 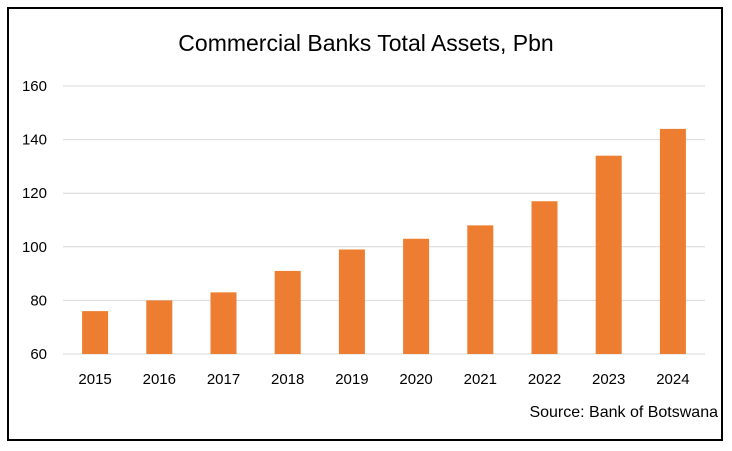 What do you see at coordinates (159, 327) in the screenshot?
I see `bar-2016` at bounding box center [159, 327].